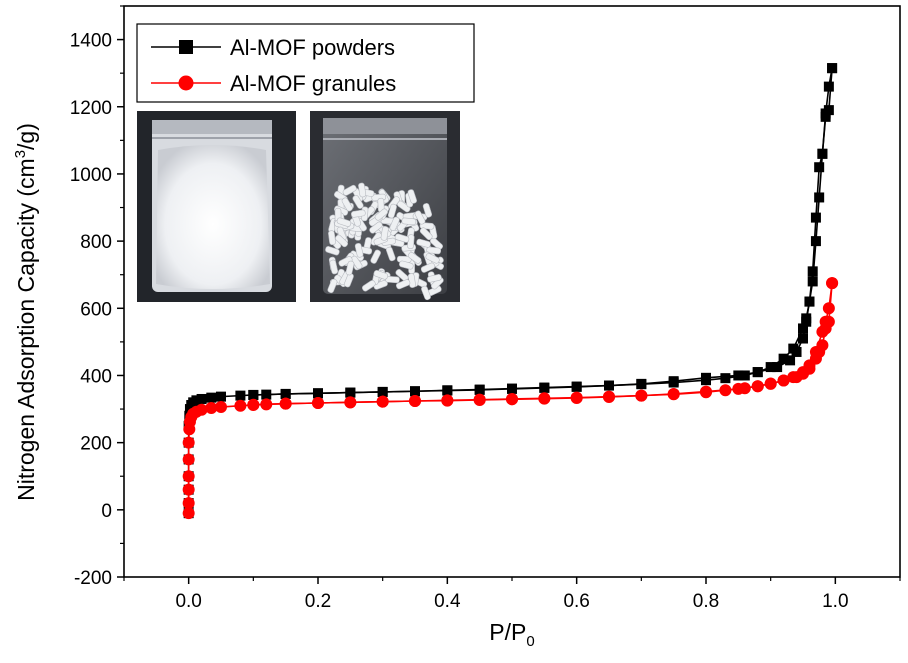  I want to click on y-axis-title-pre: Nitrogen Adsorption Capacity (cm, so click(26, 329).